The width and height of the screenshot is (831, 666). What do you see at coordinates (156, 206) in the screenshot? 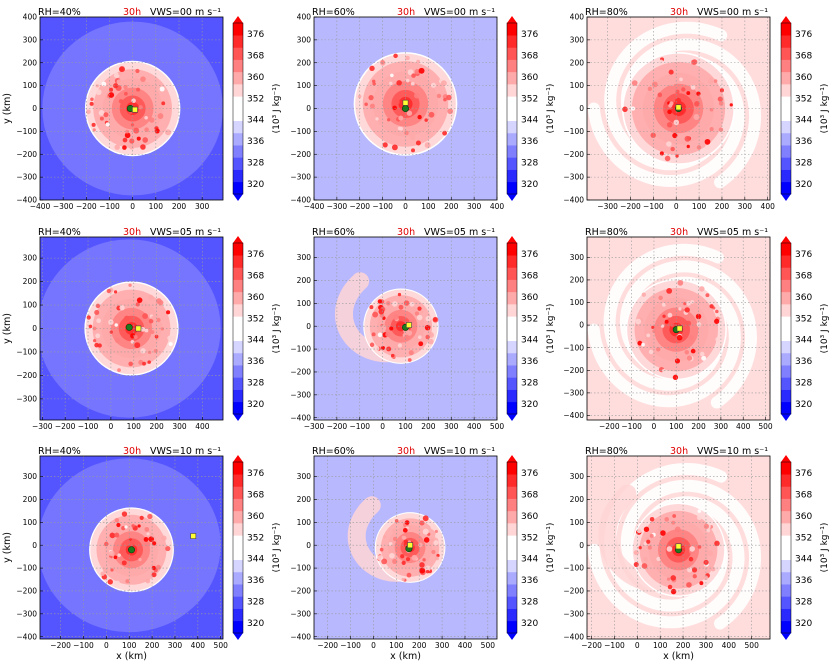
I see `x-tick-label: 100` at bounding box center [156, 206].